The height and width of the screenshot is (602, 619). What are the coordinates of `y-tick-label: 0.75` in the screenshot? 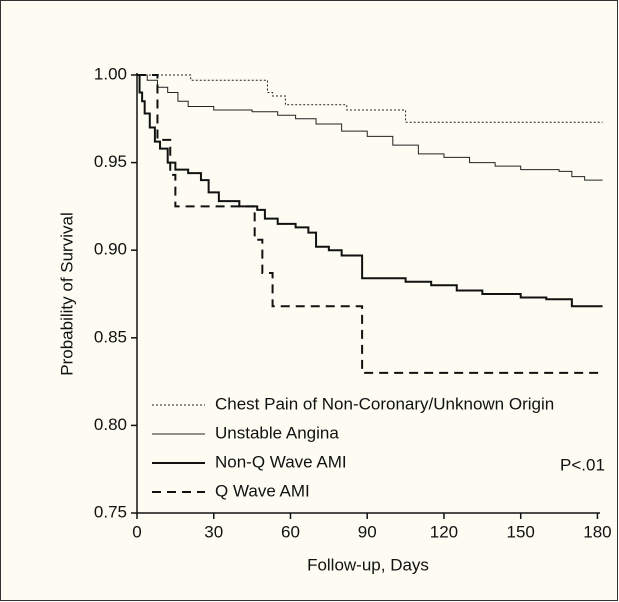 It's located at (110, 511).